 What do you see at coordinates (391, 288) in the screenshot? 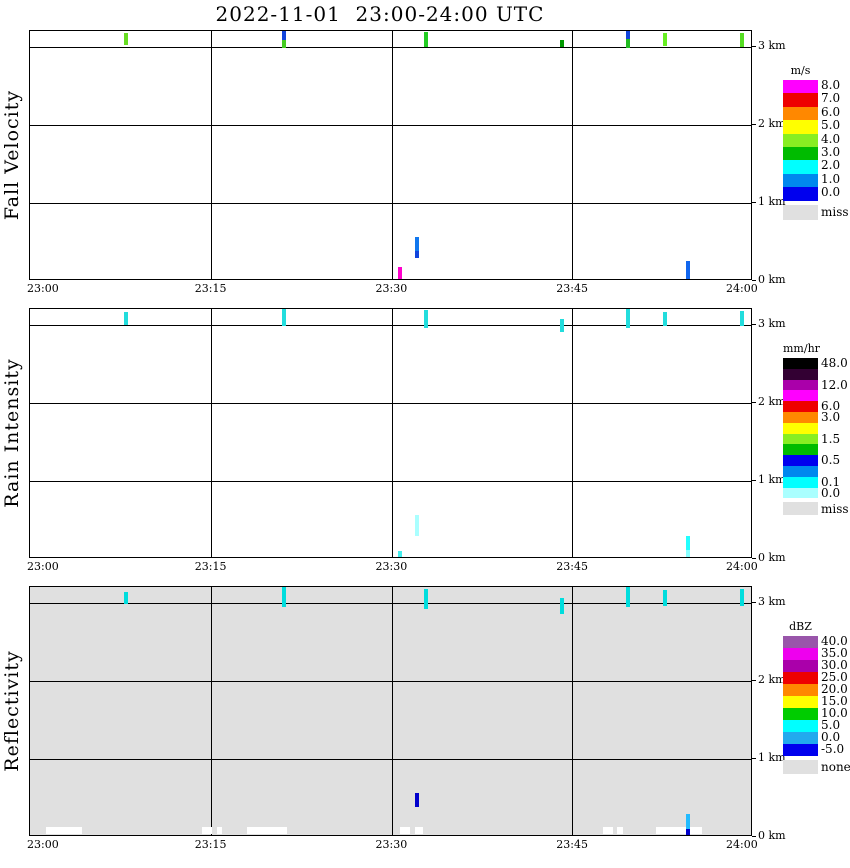
I see `xtick-label: 23:30` at bounding box center [391, 288].